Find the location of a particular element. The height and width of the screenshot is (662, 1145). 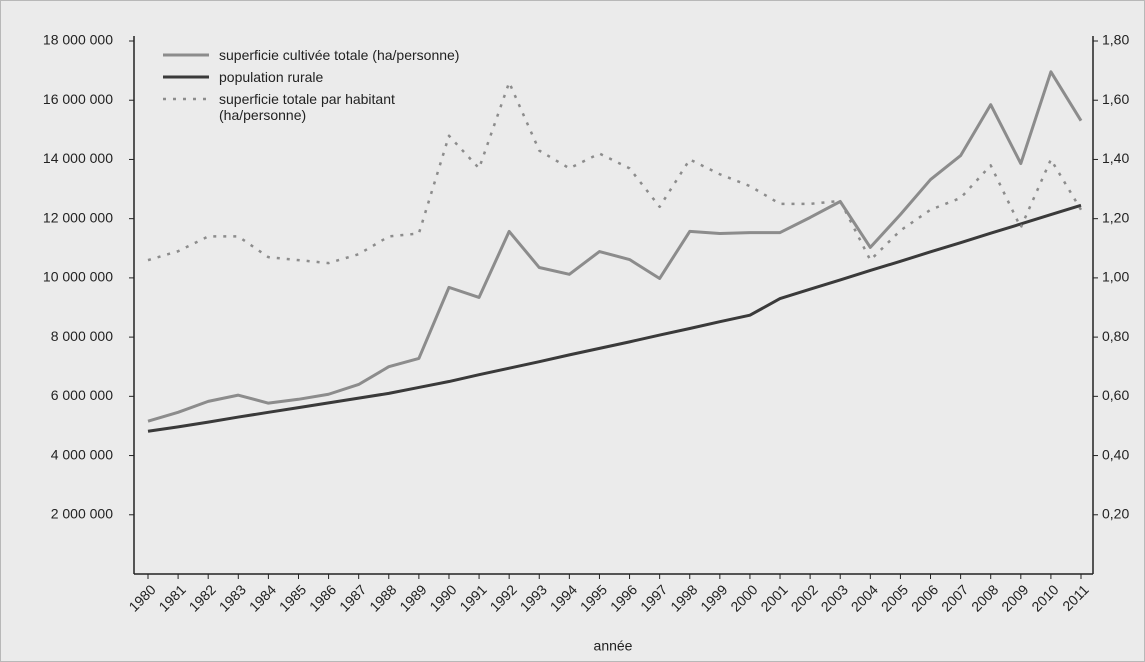

y-tick-label: 2 000 000 is located at coordinates (82, 513).